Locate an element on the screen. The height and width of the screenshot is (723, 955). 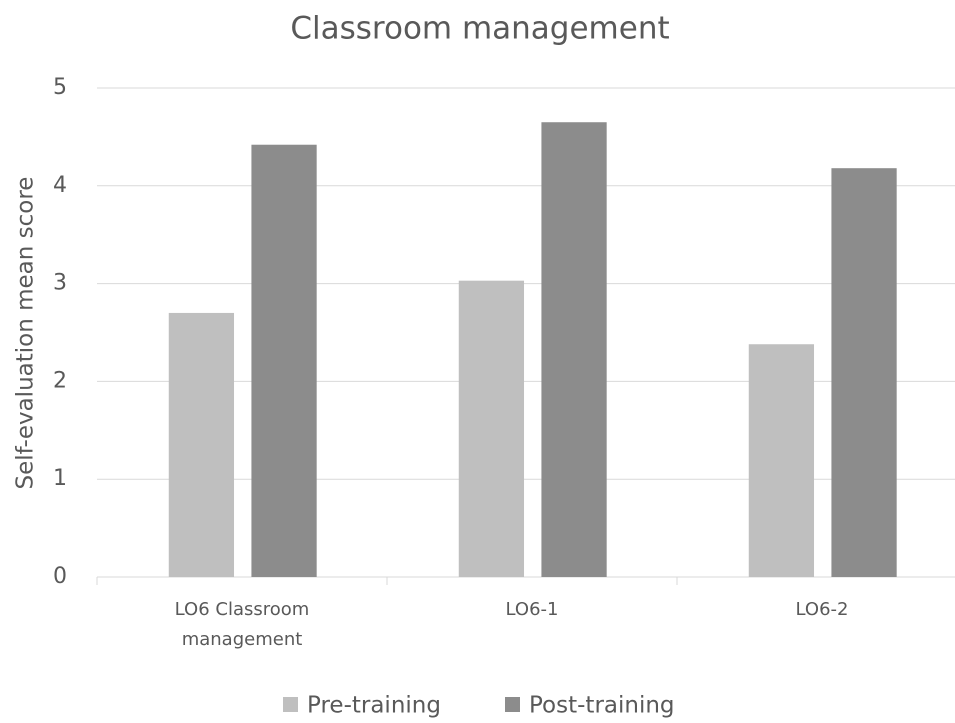
y-tick-label: 0 is located at coordinates (60, 576).